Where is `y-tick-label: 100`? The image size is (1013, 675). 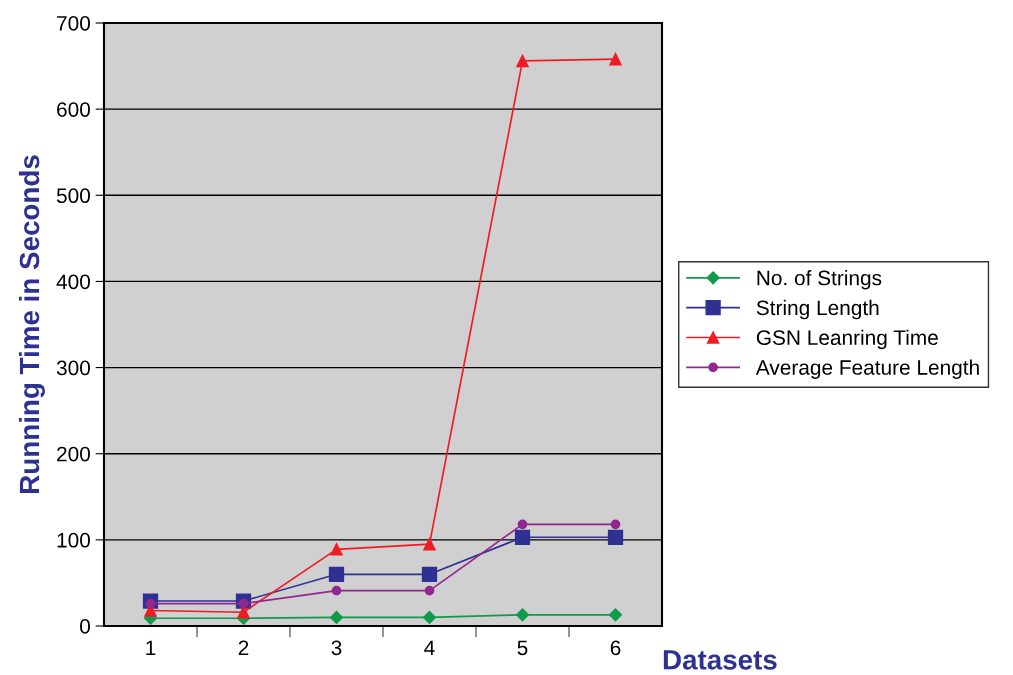
y-tick-label: 100 is located at coordinates (73, 540).